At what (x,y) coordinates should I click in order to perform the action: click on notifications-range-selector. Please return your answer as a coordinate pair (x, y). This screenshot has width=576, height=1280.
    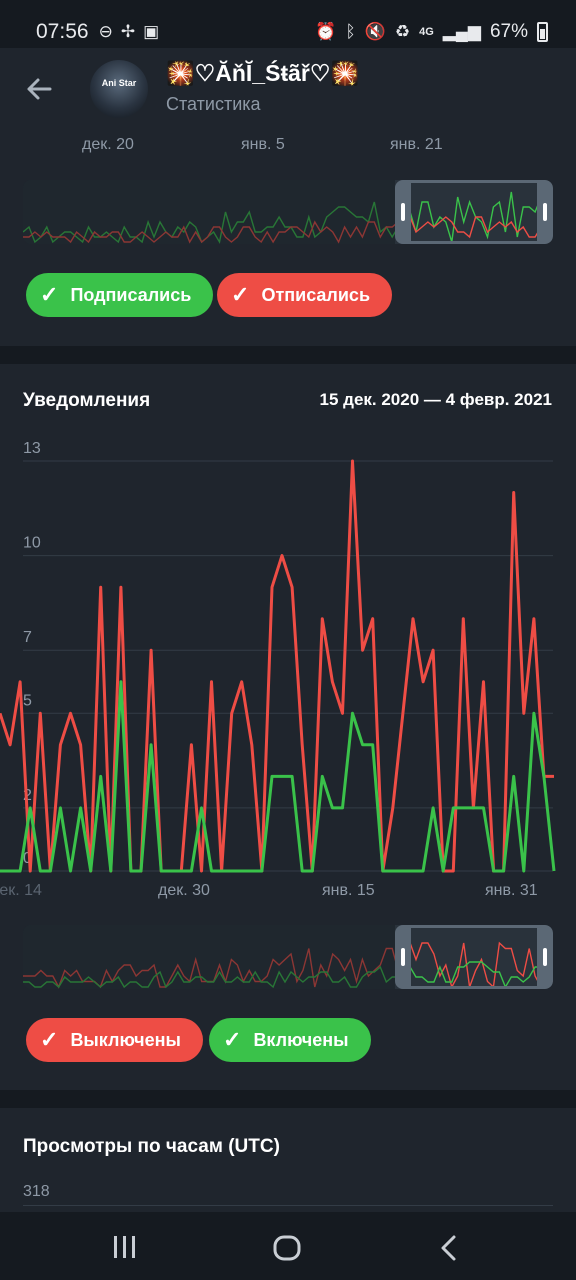
    Looking at the image, I should click on (288, 957).